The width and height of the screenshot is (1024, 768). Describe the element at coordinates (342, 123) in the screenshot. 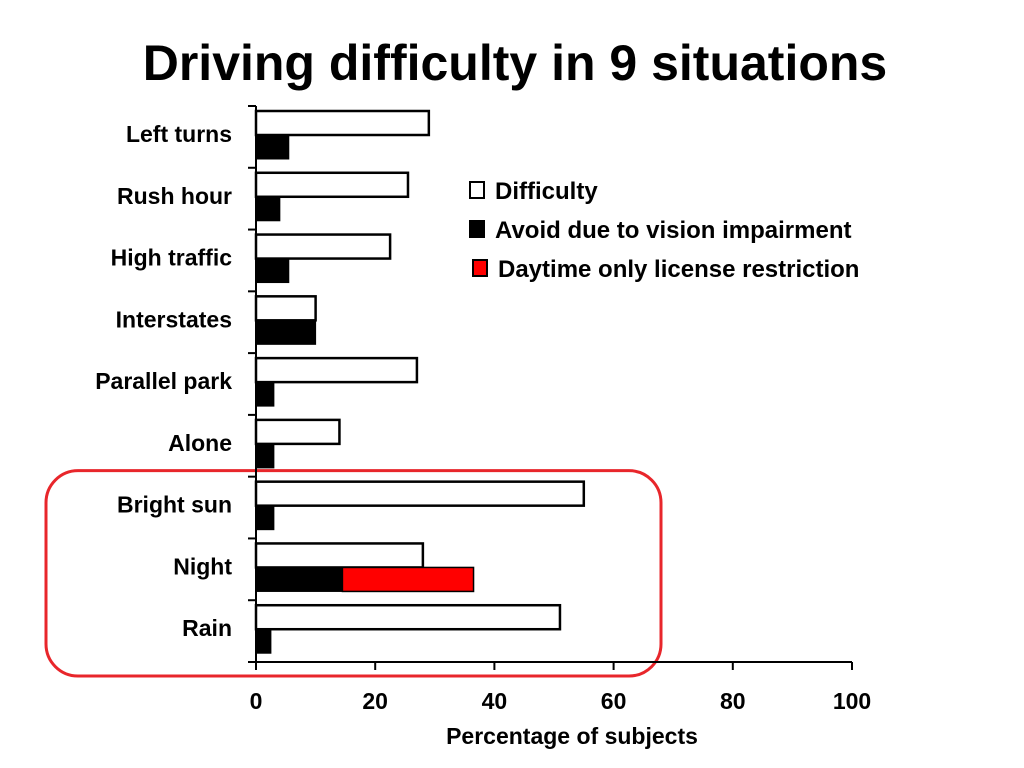

I see `bar-difficulty-left-turns` at that location.